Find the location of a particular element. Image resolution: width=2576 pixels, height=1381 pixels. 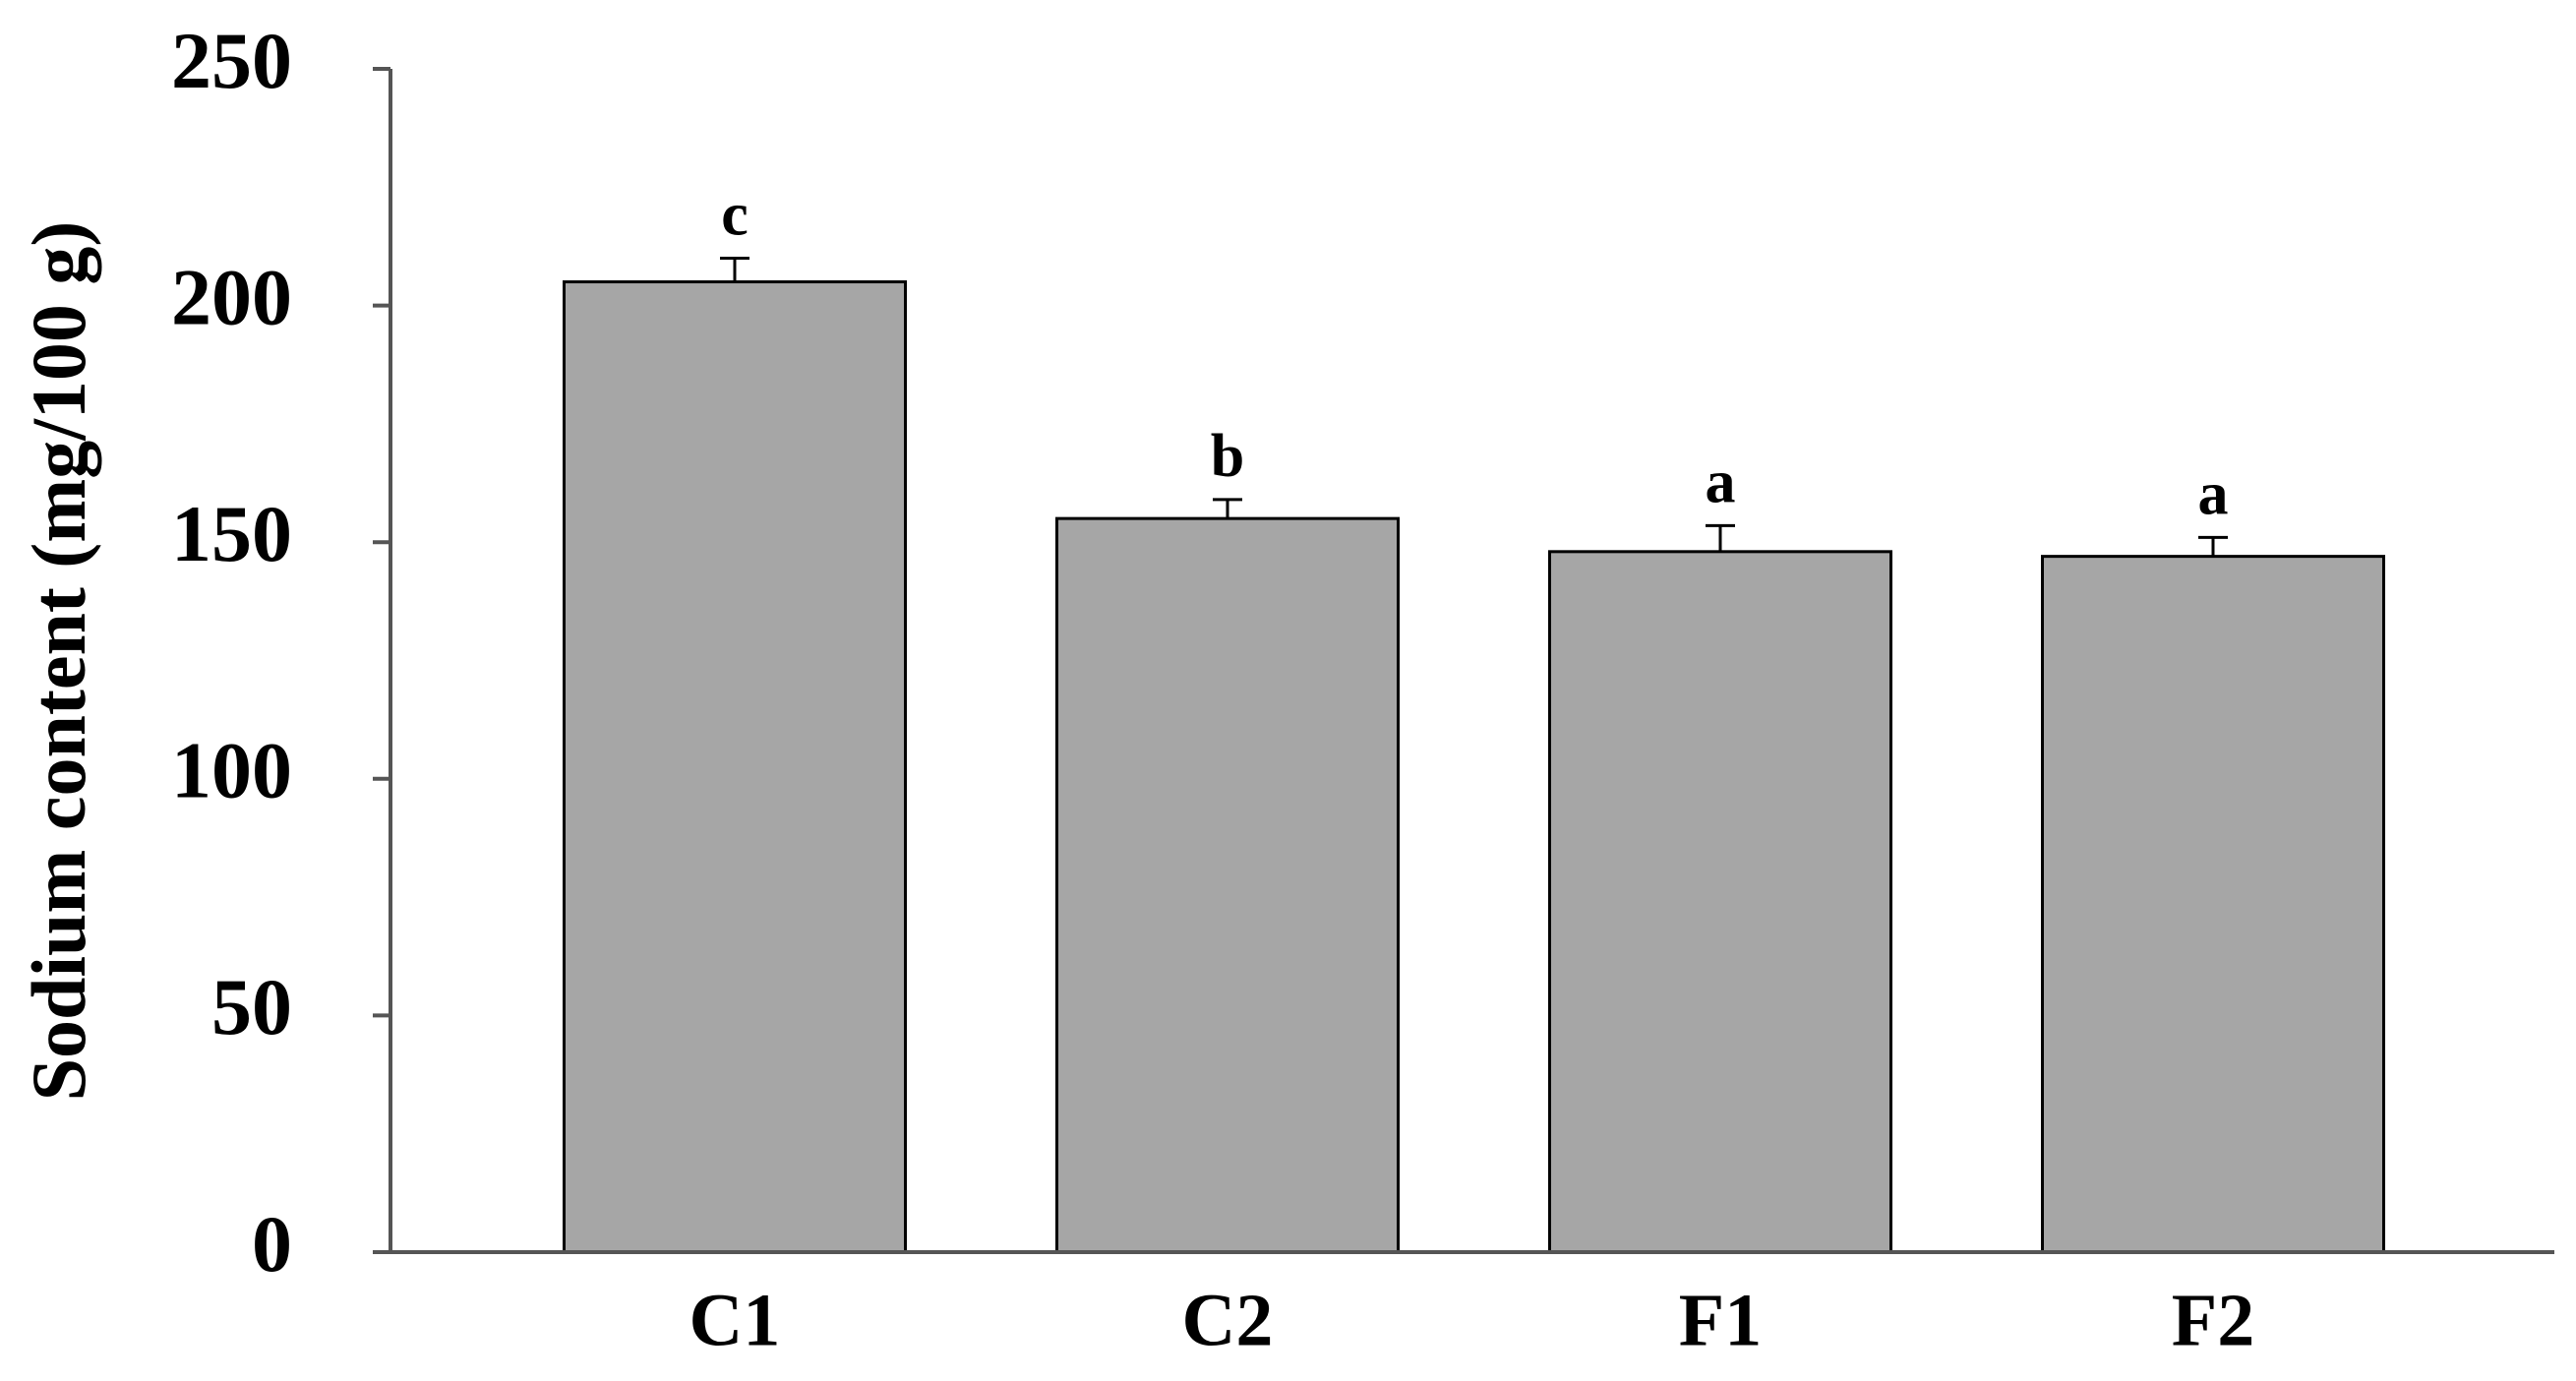

y-tick-label: 50 is located at coordinates (251, 1006).